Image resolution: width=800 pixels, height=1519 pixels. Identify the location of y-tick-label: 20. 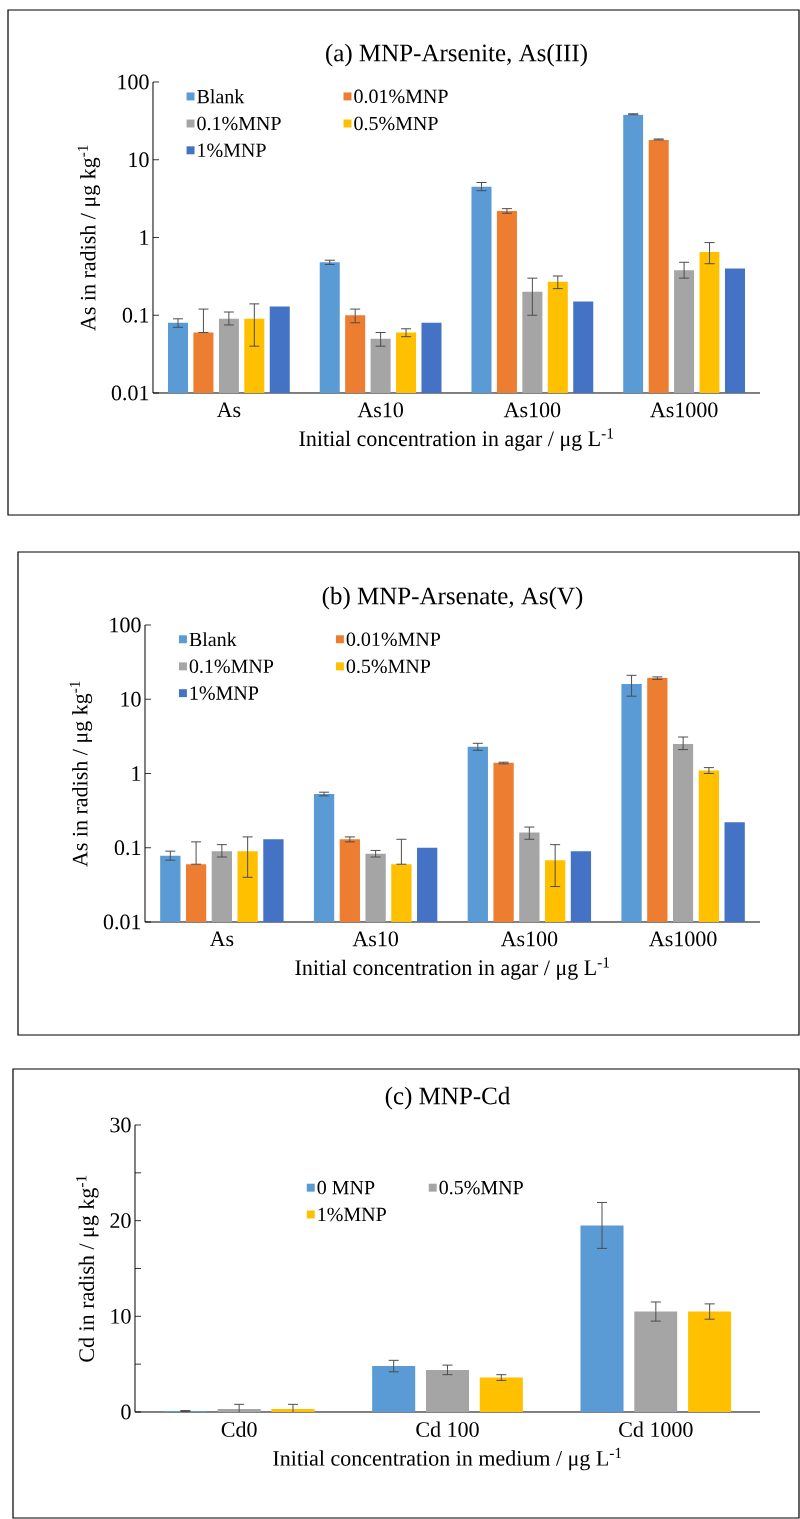
(120, 1221).